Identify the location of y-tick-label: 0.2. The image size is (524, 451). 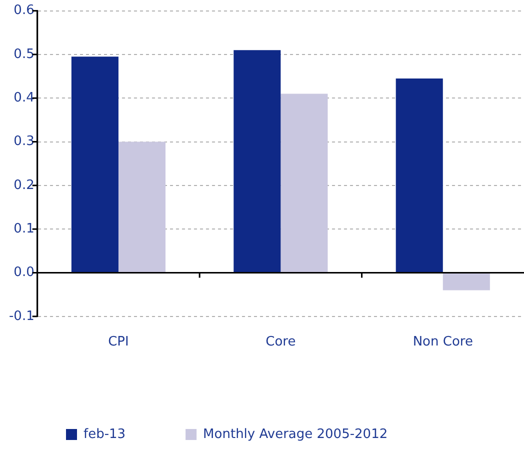
(24, 185).